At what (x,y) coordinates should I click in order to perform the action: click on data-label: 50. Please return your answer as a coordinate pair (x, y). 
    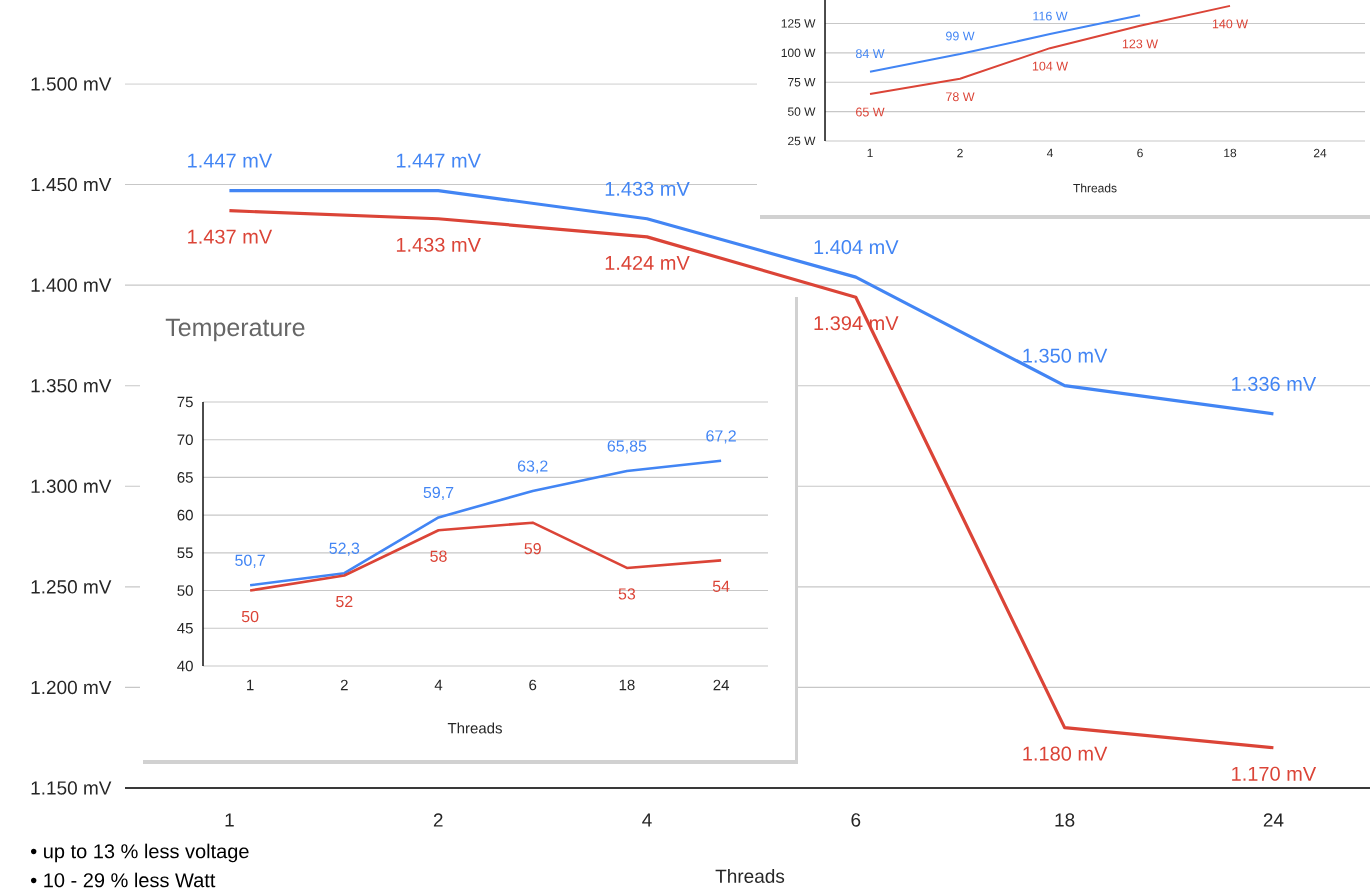
    Looking at the image, I should click on (250, 616).